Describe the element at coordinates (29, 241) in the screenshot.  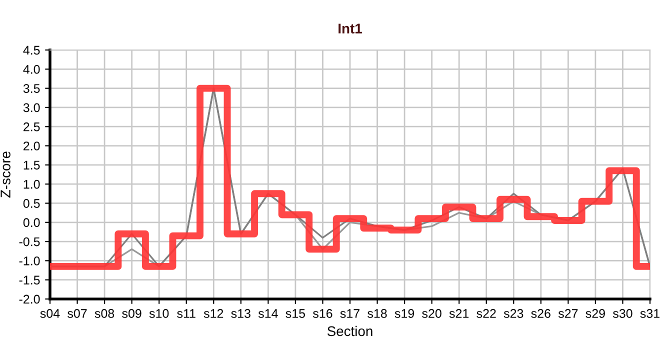
I see `y-tick-label: -0.5` at that location.